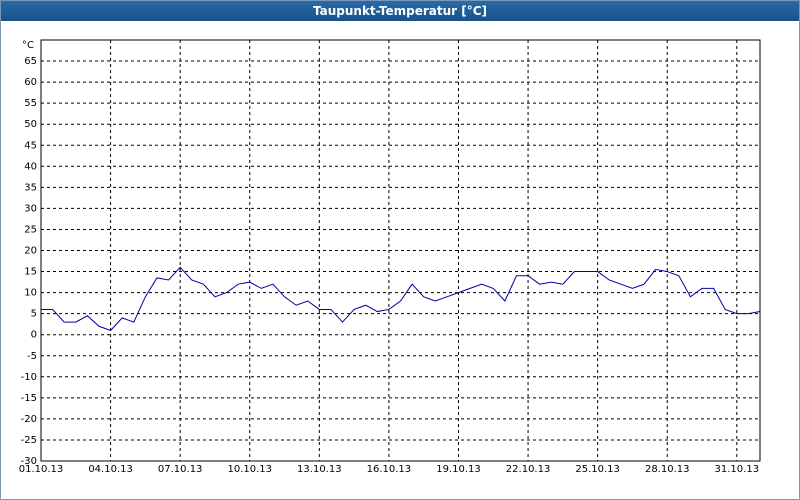  Describe the element at coordinates (30, 166) in the screenshot. I see `y-tick-label: 40` at that location.